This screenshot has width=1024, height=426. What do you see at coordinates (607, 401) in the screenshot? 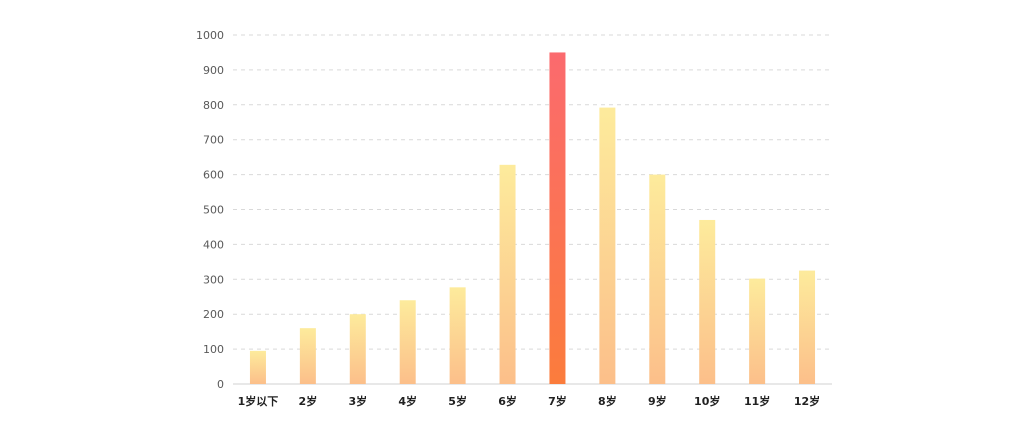
I see `x-tick-label: 8岁` at bounding box center [607, 401].